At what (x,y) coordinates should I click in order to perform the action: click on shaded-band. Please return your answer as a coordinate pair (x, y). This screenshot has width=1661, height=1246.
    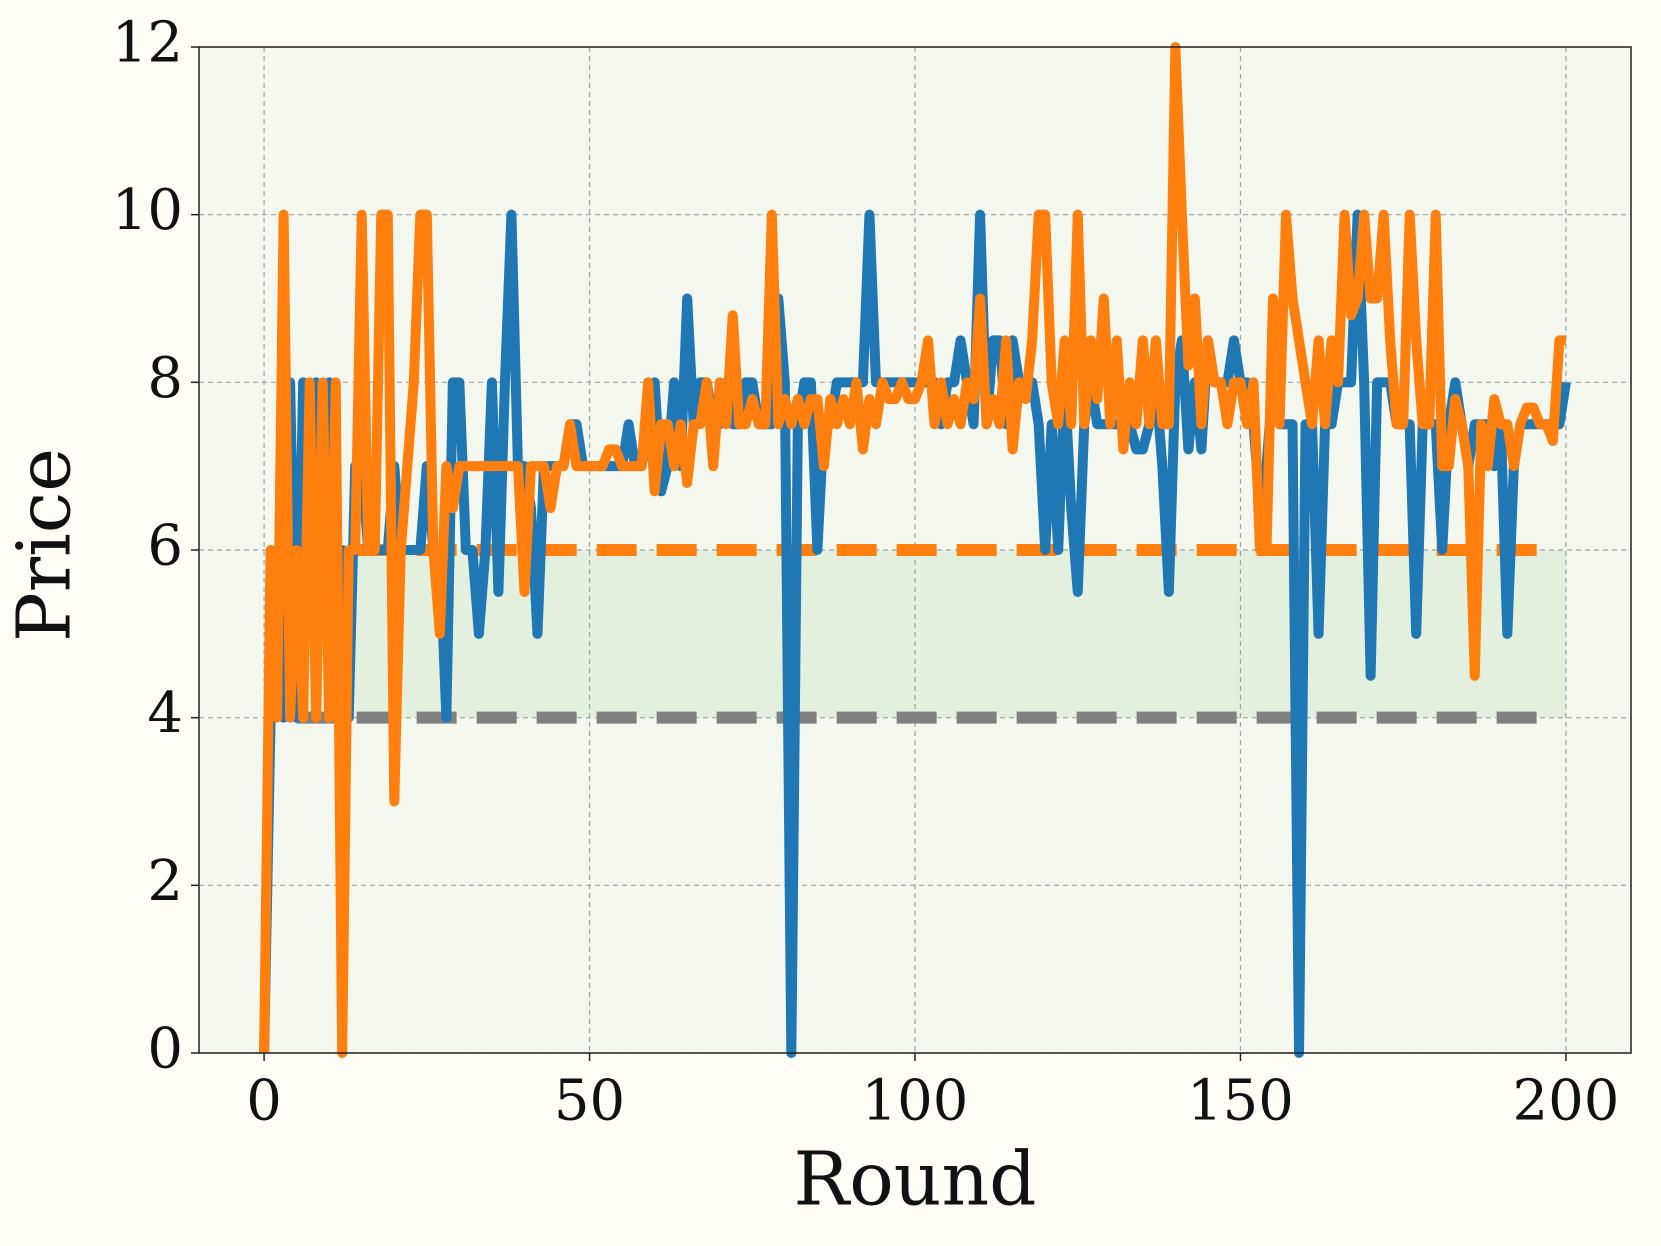
    Looking at the image, I should click on (921, 634).